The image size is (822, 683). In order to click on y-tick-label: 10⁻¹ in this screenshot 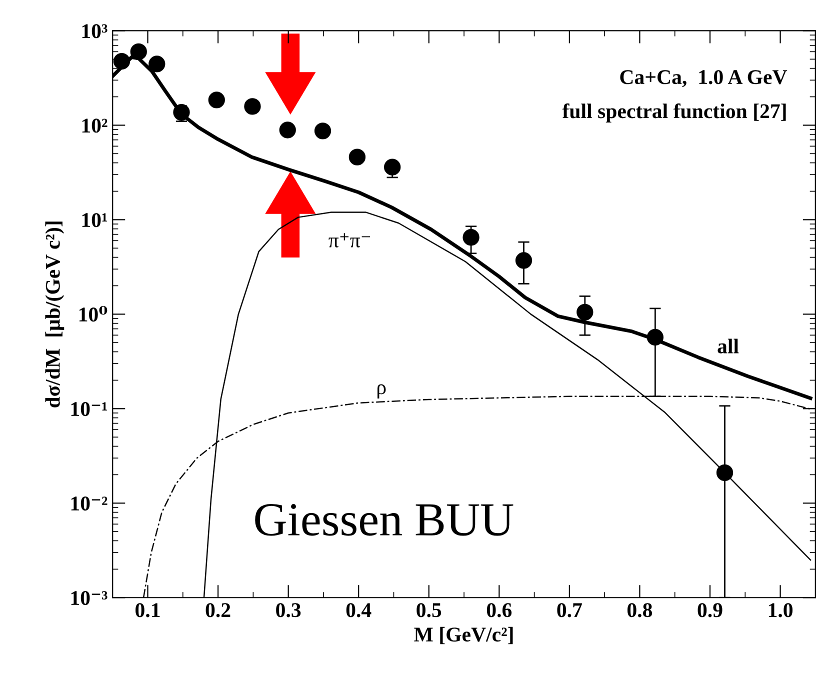, I will do `click(89, 409)`.